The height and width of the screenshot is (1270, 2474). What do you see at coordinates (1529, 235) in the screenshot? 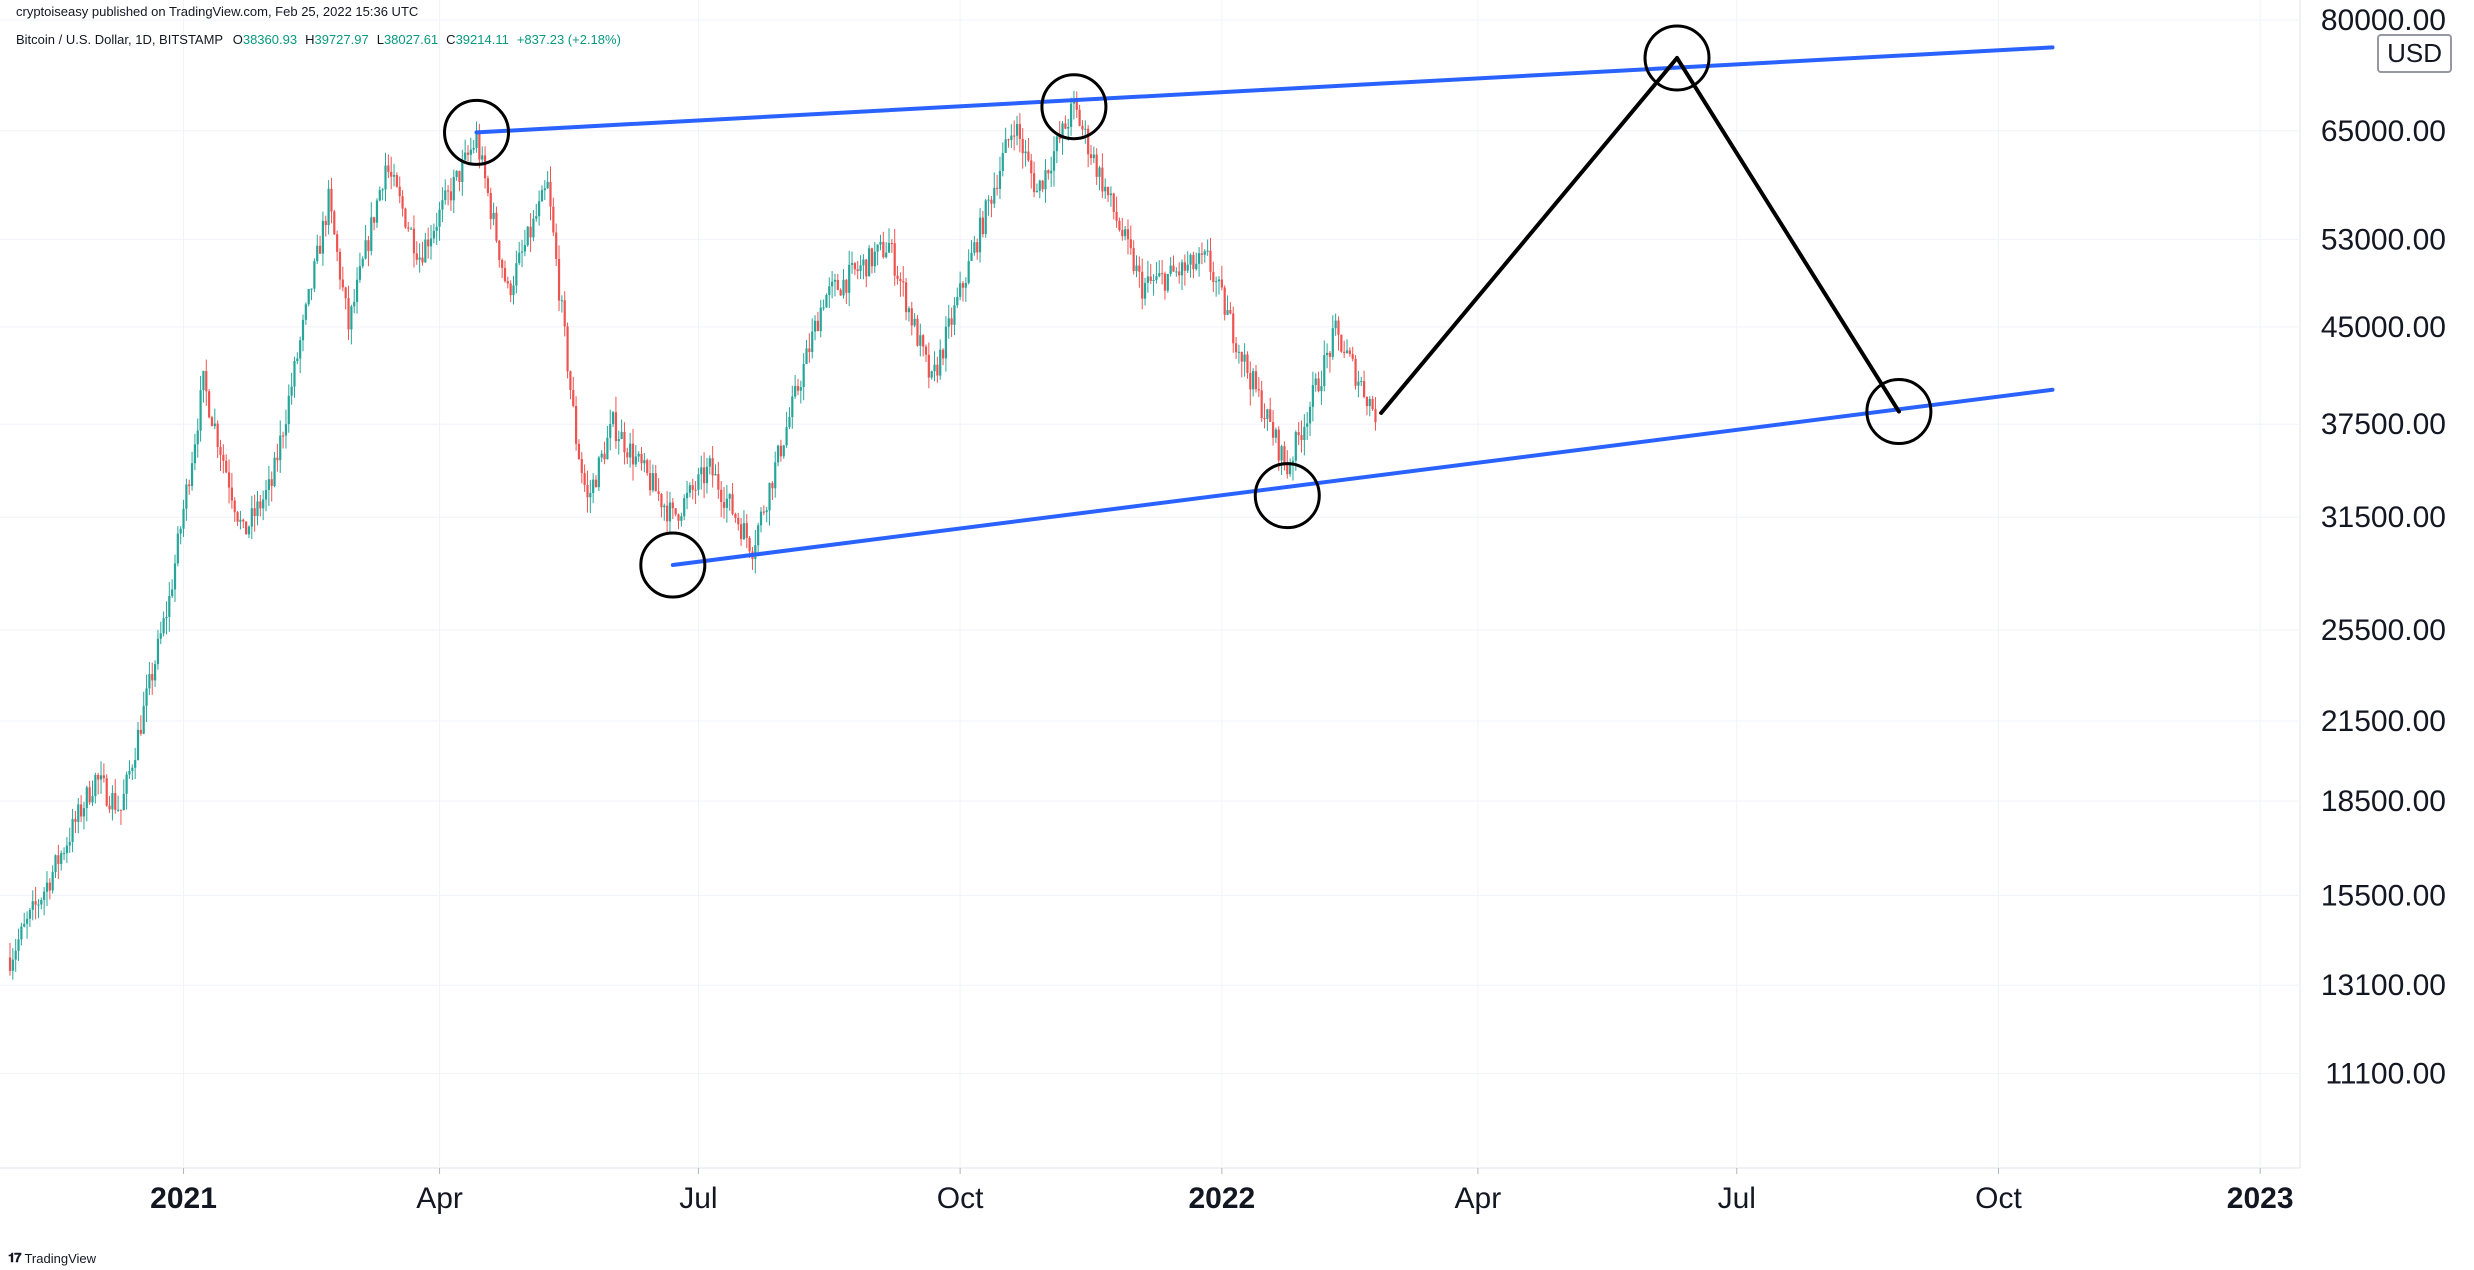
I see `projection-path-line` at bounding box center [1529, 235].